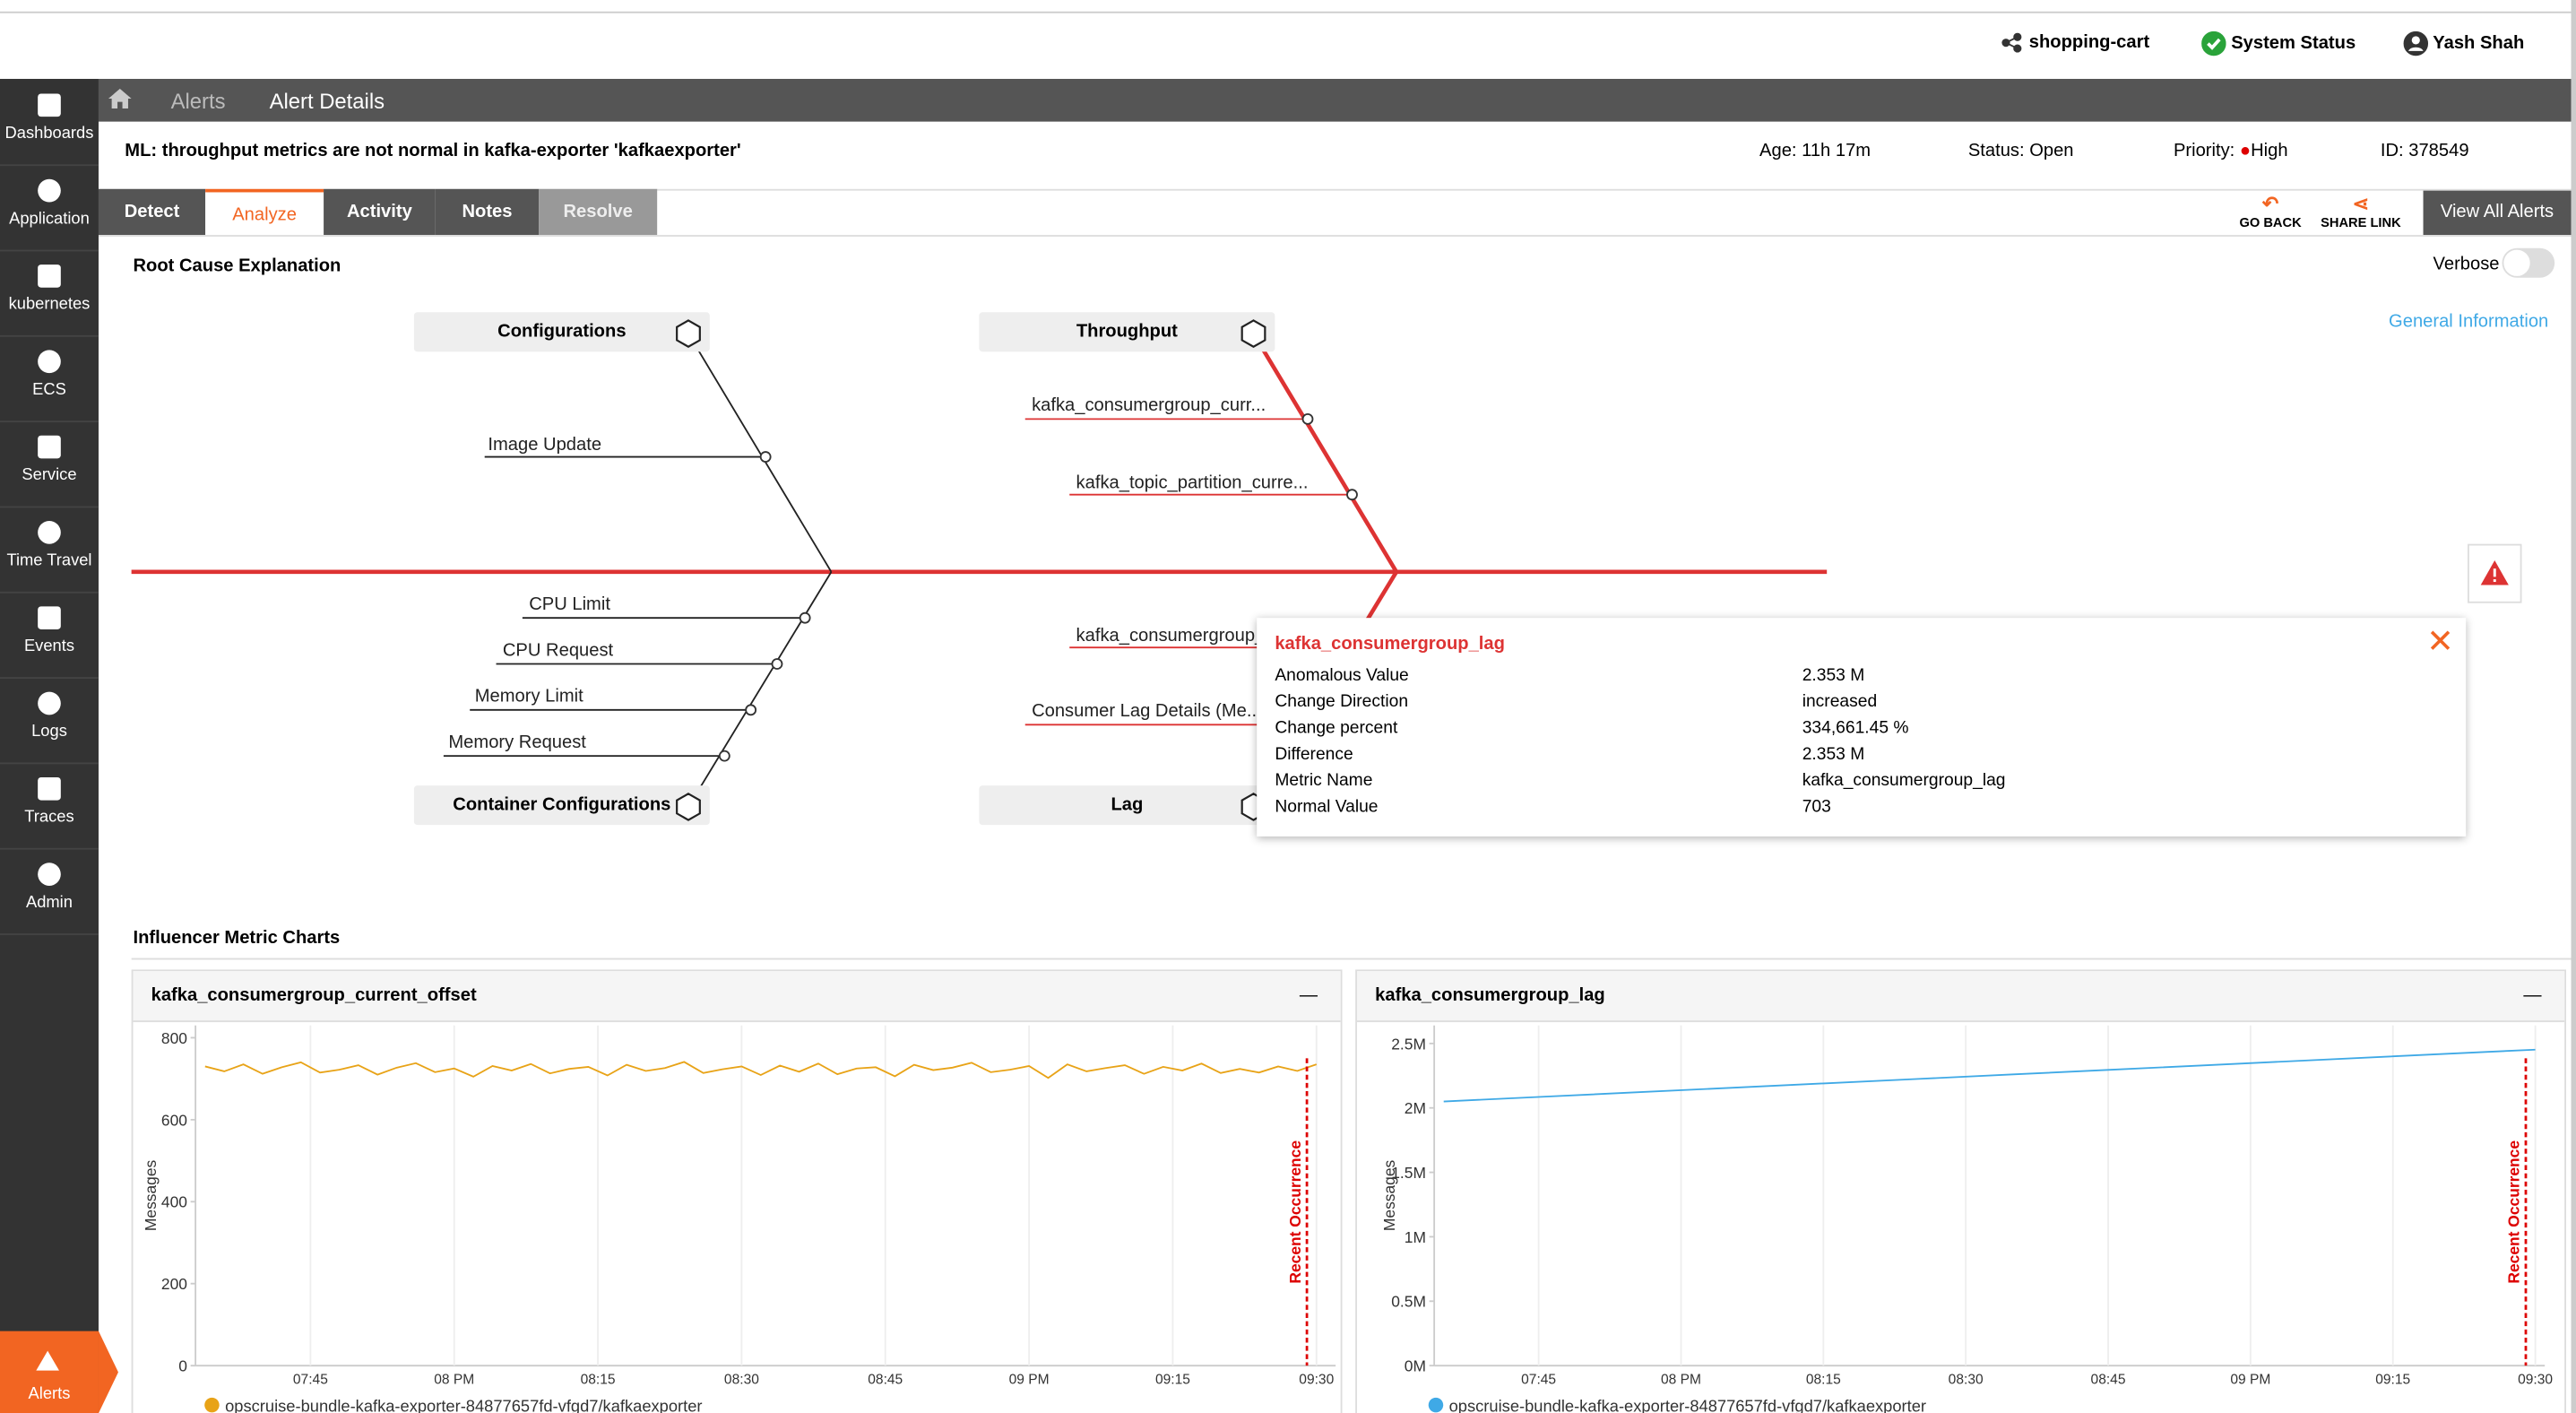 This screenshot has width=2576, height=1413. I want to click on rule, so click(1337, 236).